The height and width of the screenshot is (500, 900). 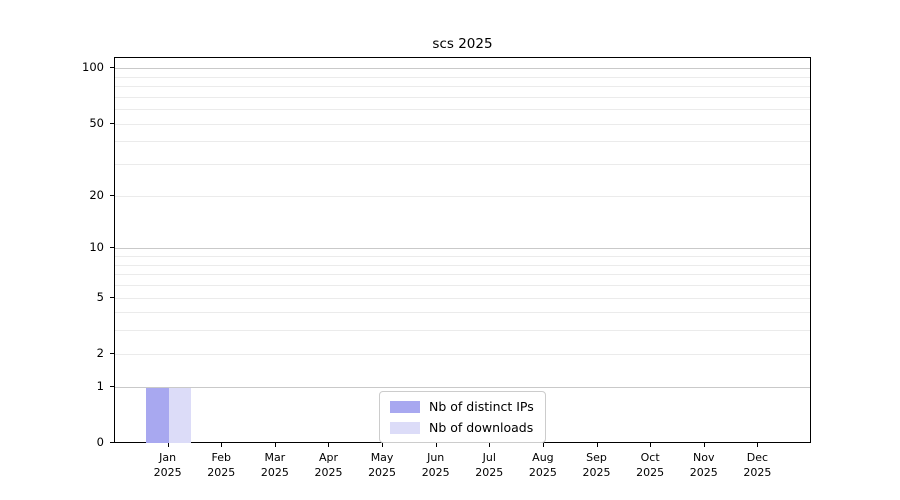 I want to click on y-tick-label-100: 100, so click(x=93, y=67).